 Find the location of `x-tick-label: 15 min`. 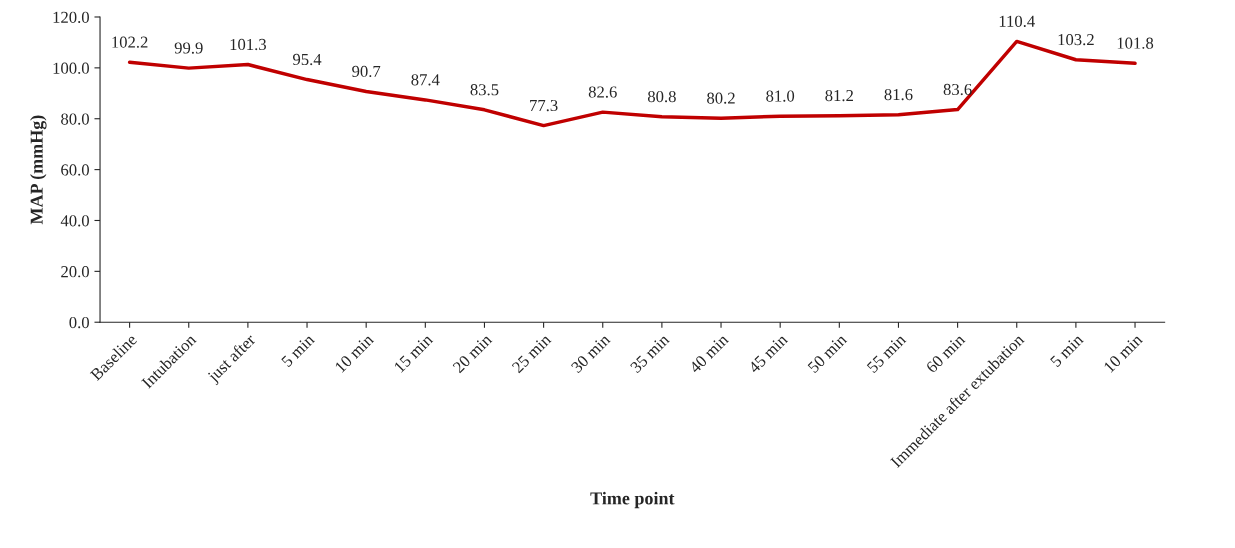

x-tick-label: 15 min is located at coordinates (413, 353).